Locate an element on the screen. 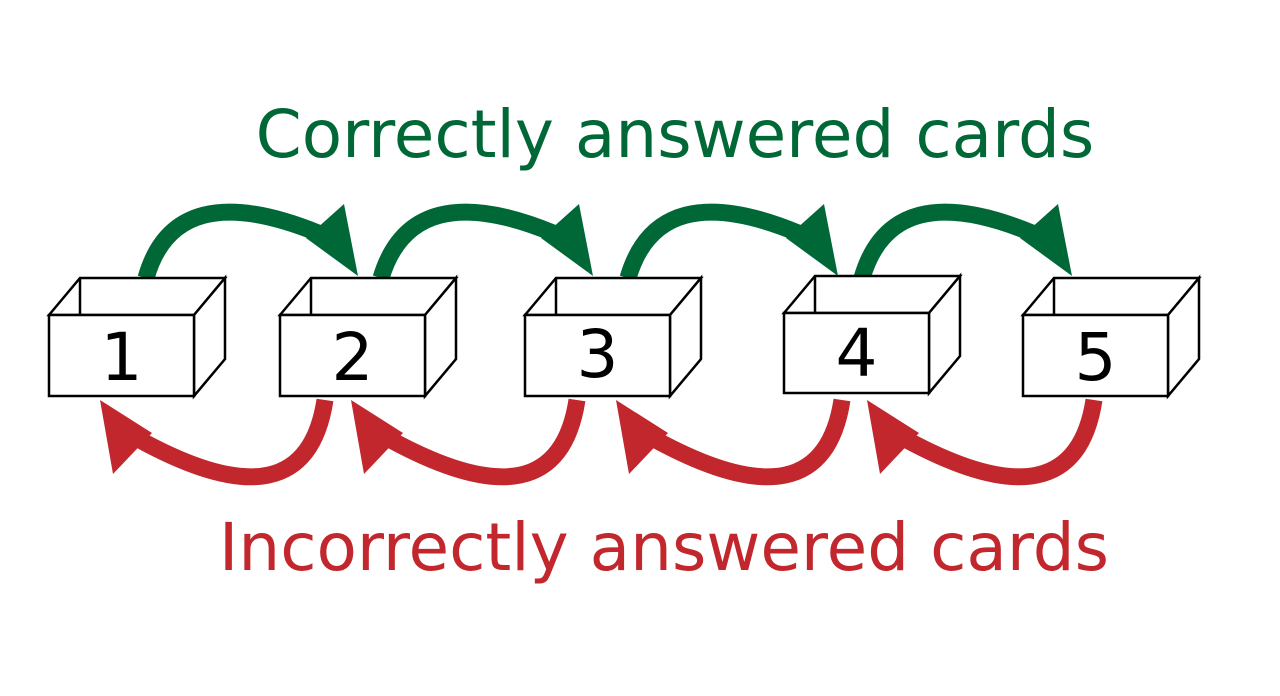 Image resolution: width=1280 pixels, height=696 pixels. box-label: 1 is located at coordinates (122, 357).